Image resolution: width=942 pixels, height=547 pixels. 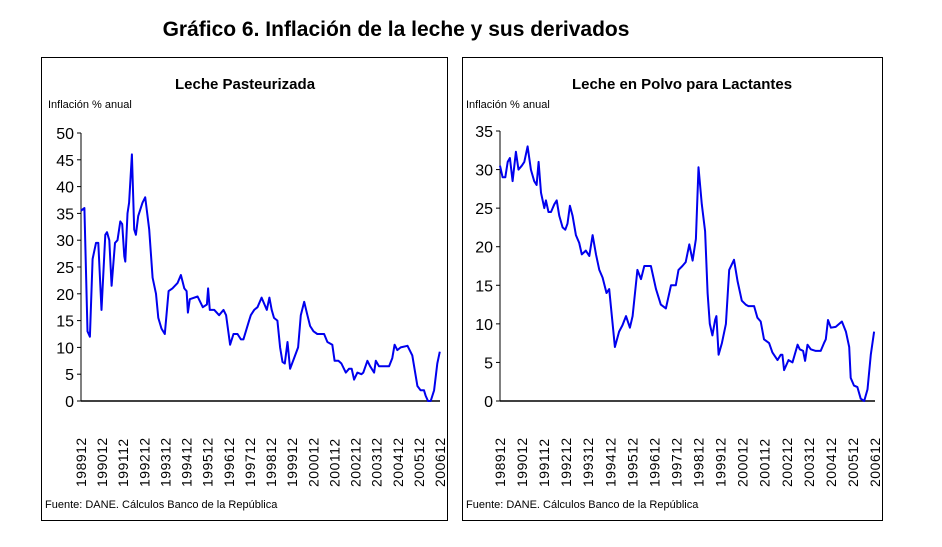 What do you see at coordinates (65, 188) in the screenshot?
I see `y-tick-label: 40` at bounding box center [65, 188].